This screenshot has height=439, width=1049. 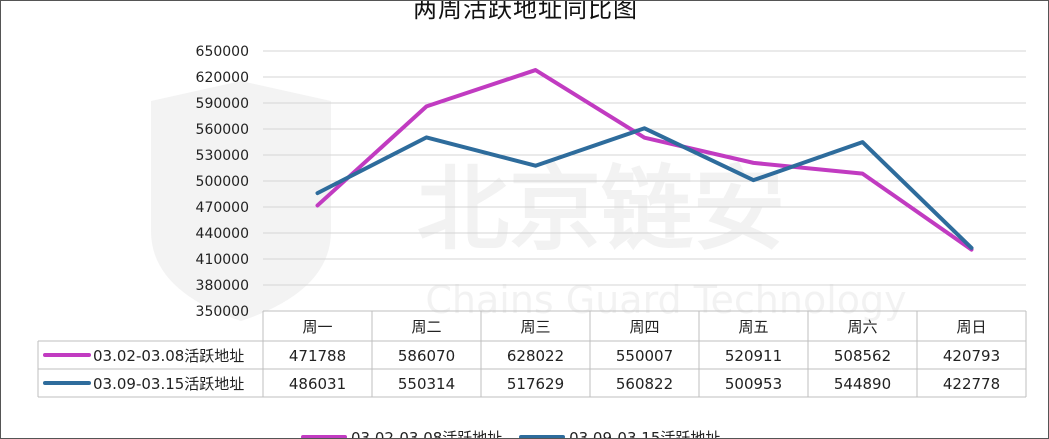 What do you see at coordinates (222, 78) in the screenshot?
I see `y-tick-label: 620000` at bounding box center [222, 78].